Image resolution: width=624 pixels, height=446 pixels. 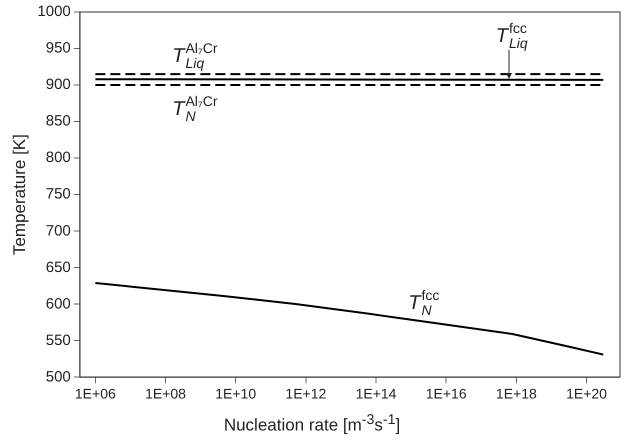 I want to click on y-tick-label: 700, so click(x=58, y=231).